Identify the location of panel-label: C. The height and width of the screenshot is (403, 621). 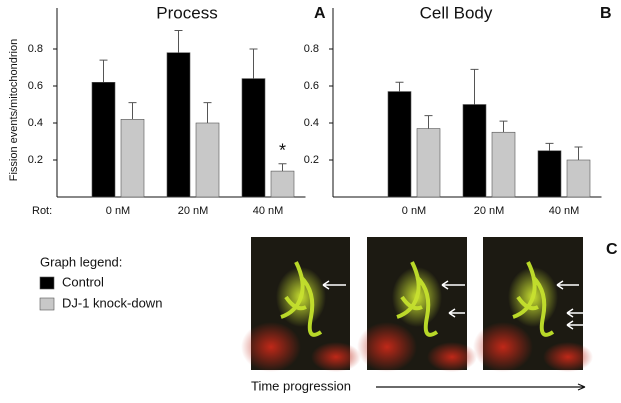
(612, 249).